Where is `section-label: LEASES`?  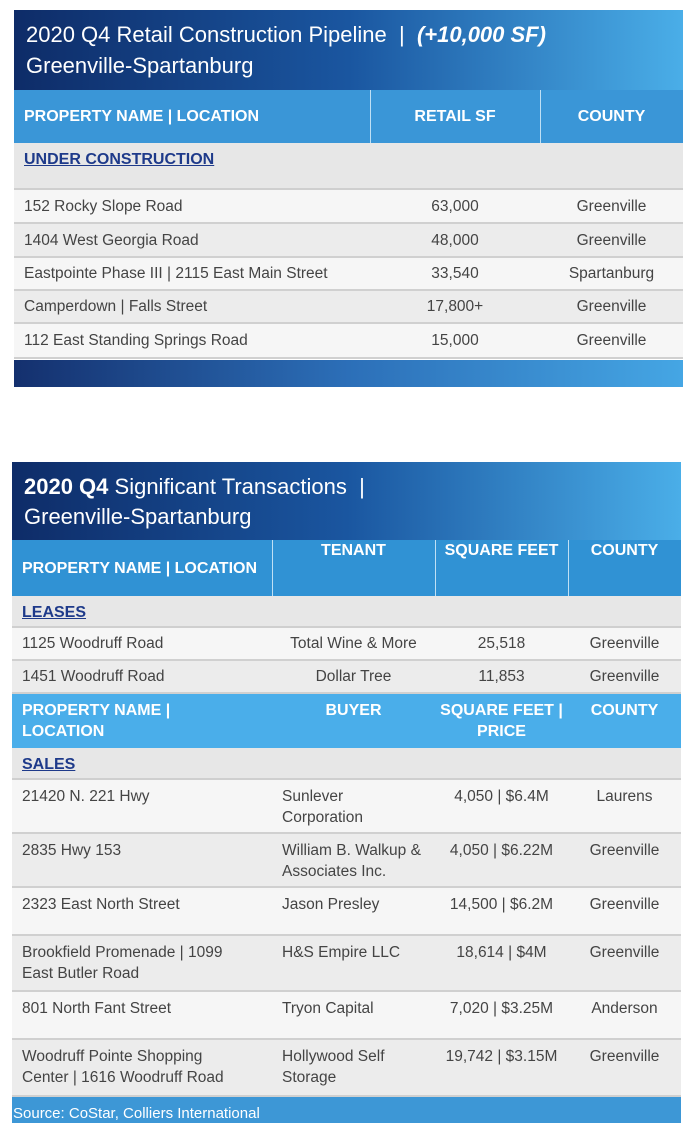 section-label: LEASES is located at coordinates (54, 612).